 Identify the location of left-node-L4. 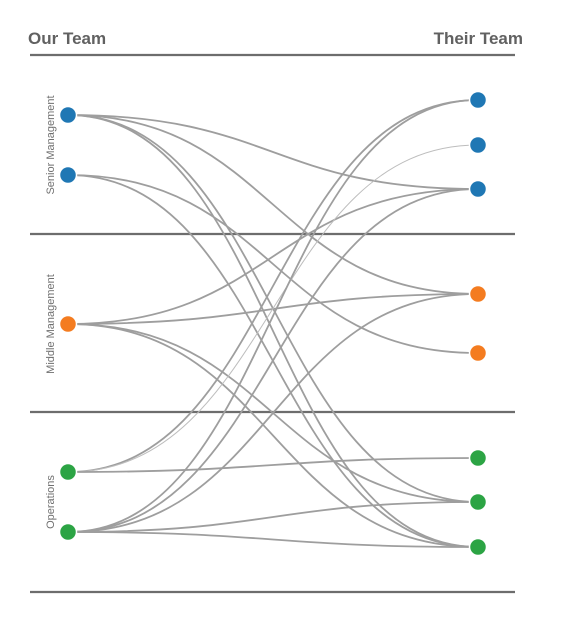
(68, 472).